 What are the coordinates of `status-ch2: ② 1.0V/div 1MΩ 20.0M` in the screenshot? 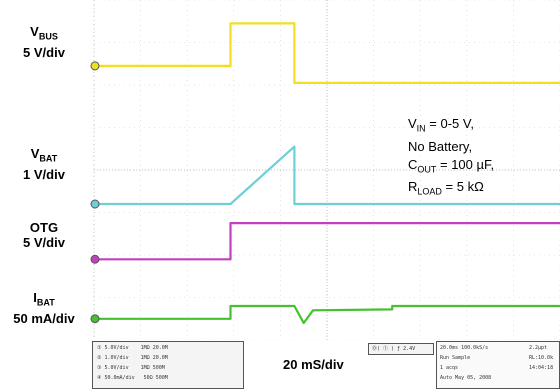 It's located at (132, 358).